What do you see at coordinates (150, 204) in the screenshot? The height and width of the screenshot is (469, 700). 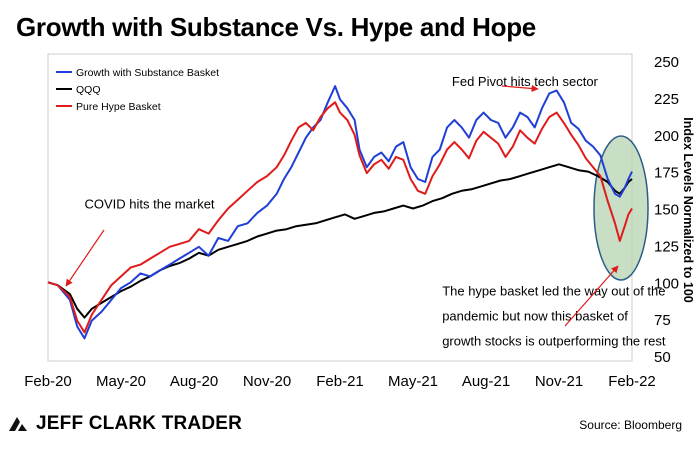 I see `annotation-text: COVID hits the market` at bounding box center [150, 204].